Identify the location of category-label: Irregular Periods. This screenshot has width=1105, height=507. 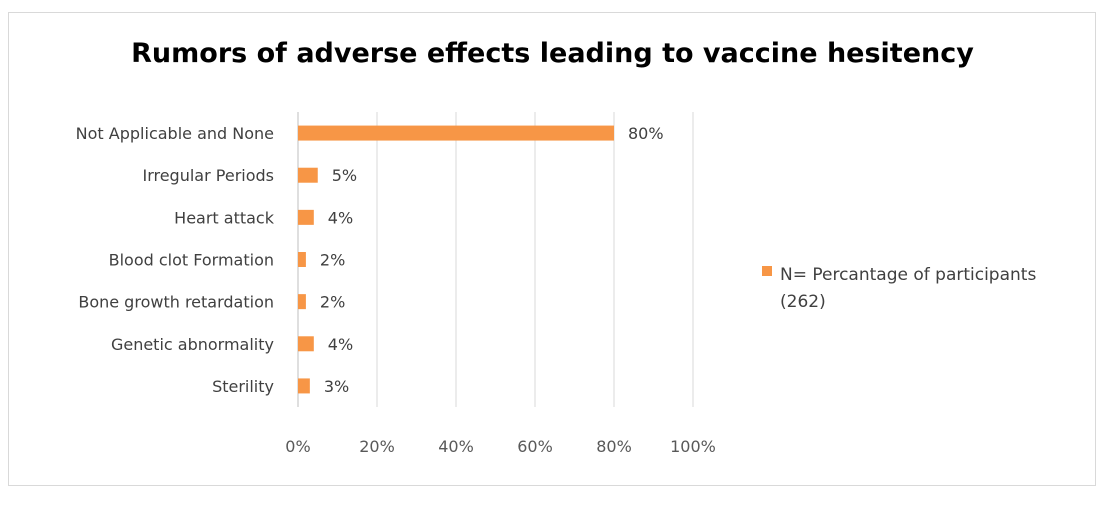
(208, 175).